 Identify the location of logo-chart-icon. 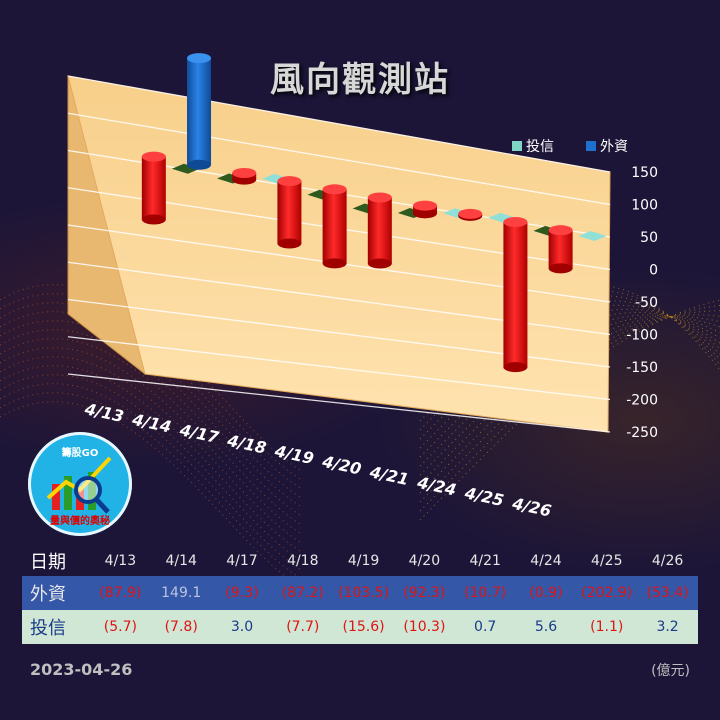
(79, 485).